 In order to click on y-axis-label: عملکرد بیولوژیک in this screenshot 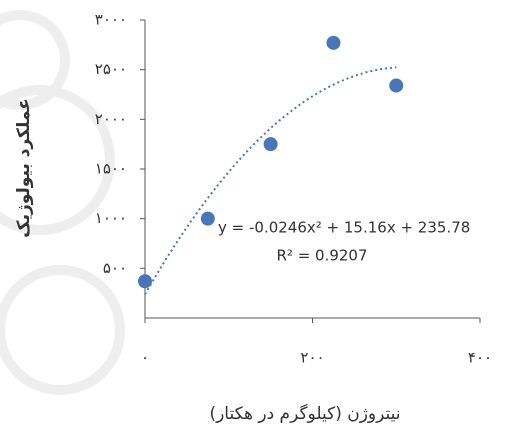, I will do `click(24, 168)`.